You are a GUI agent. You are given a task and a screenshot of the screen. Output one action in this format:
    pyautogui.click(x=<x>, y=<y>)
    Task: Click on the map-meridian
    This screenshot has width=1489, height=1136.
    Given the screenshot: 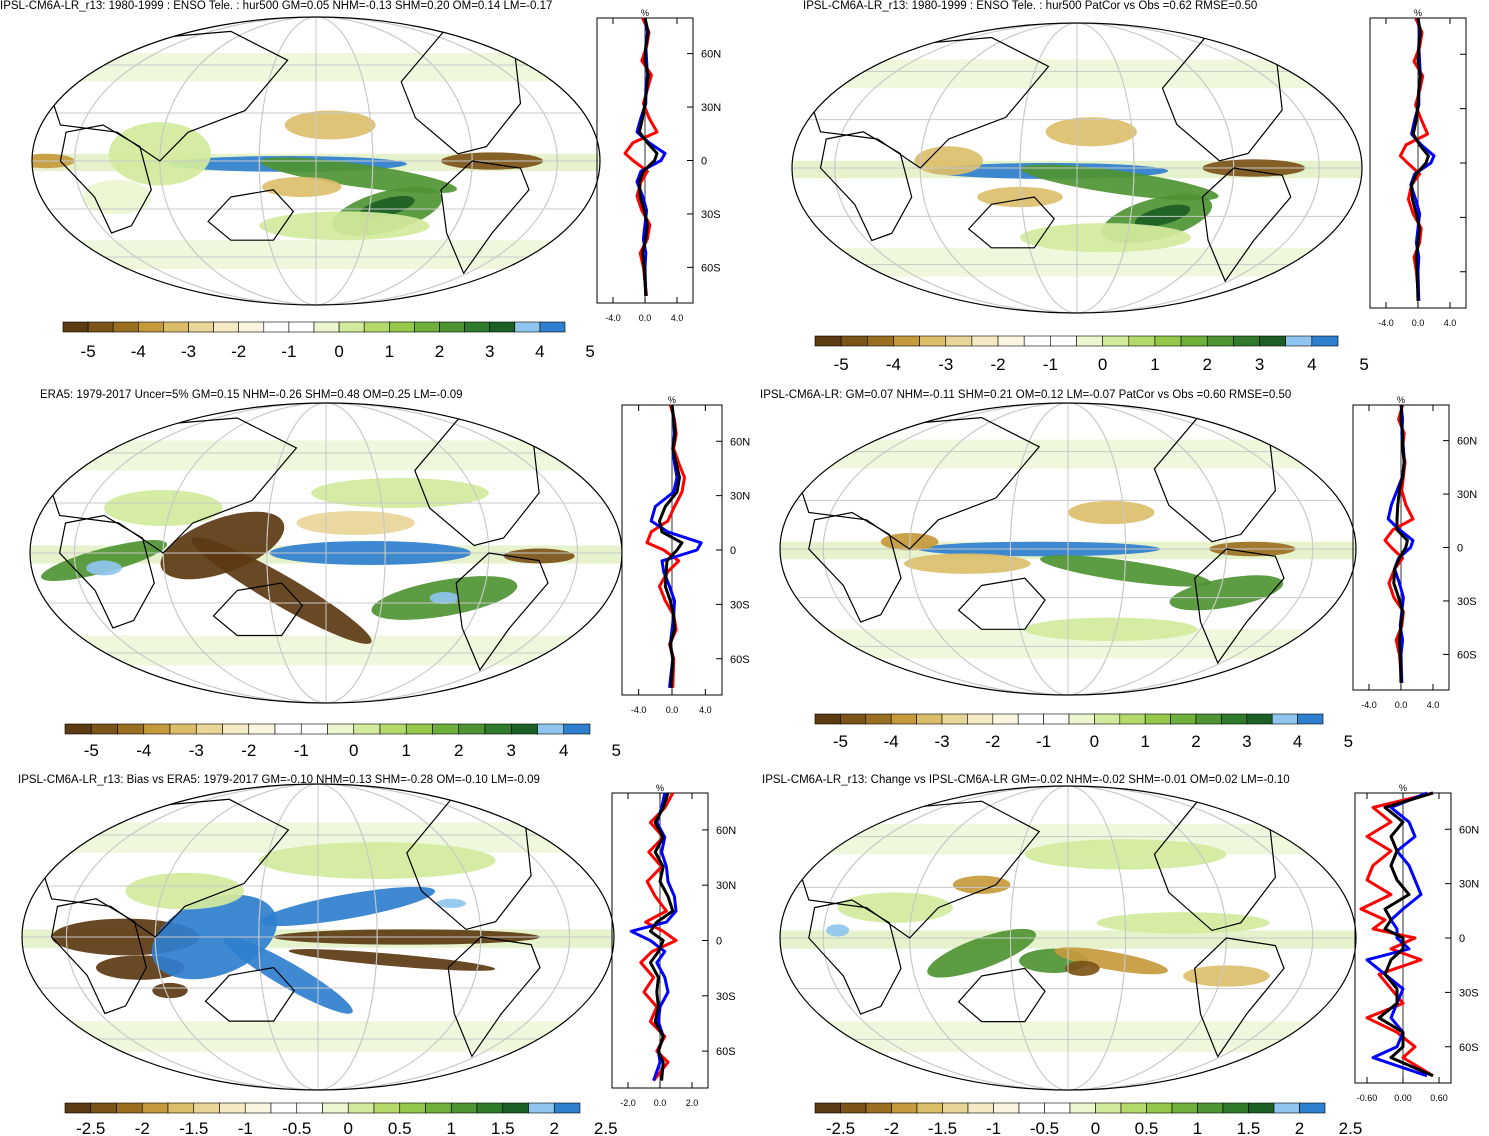 What is the action you would take?
    pyautogui.click(x=316, y=161)
    